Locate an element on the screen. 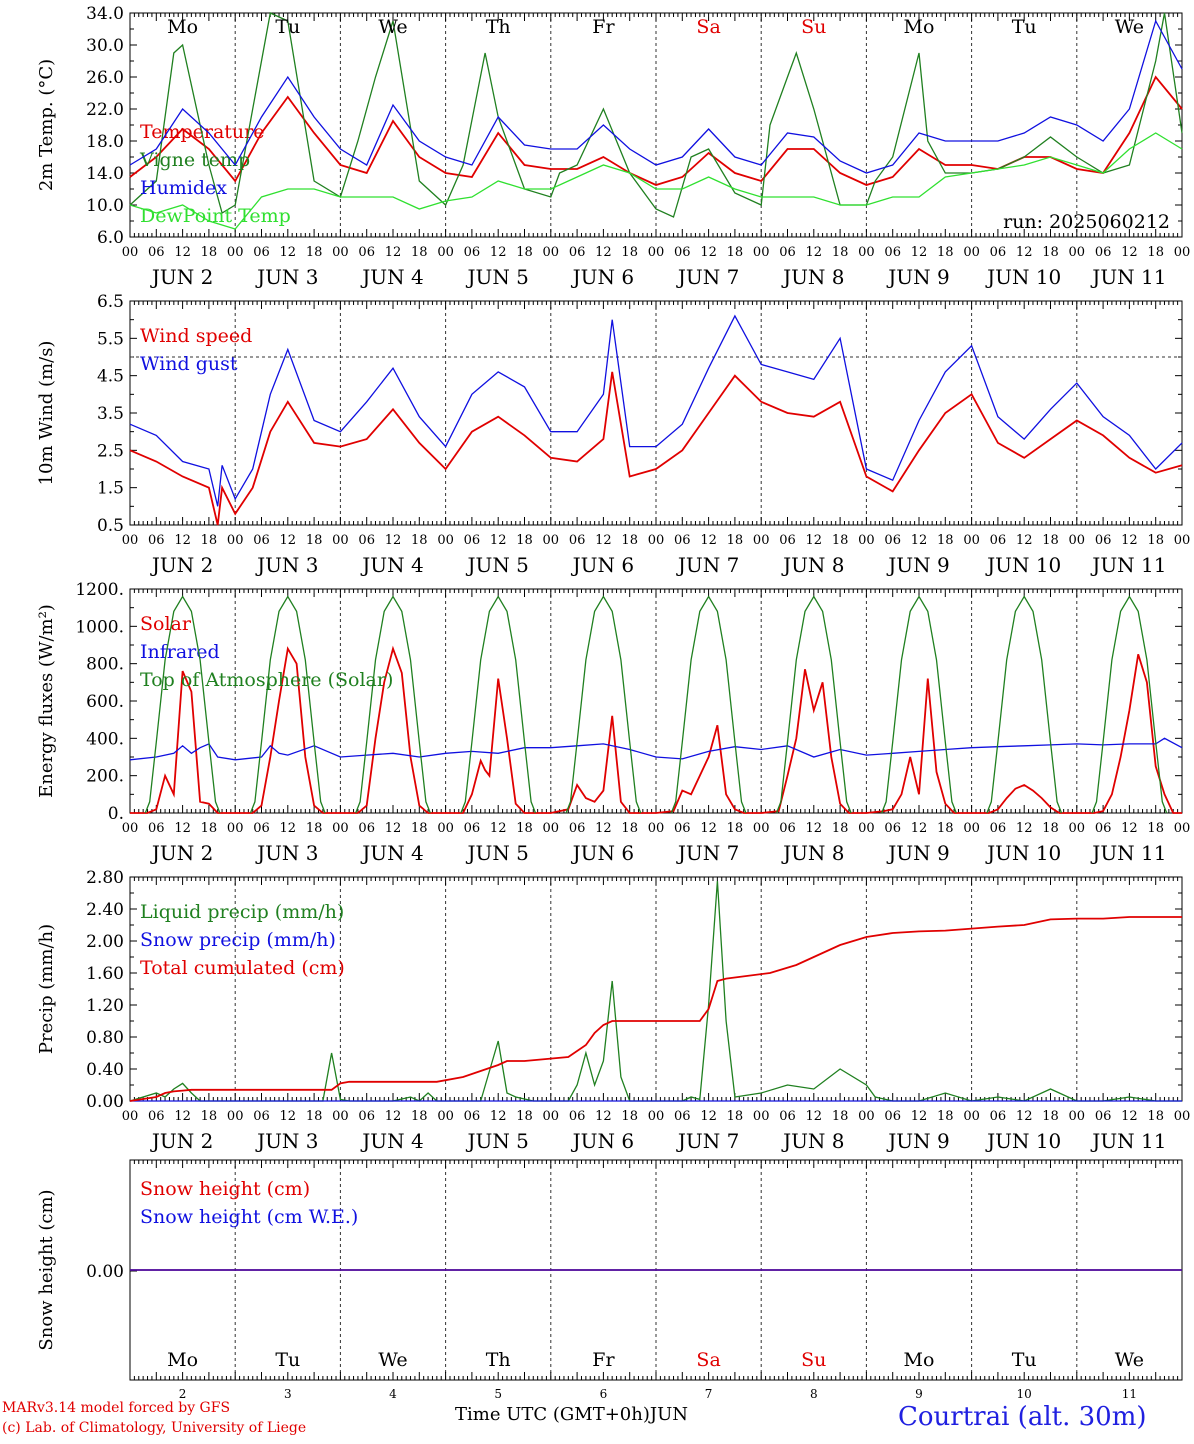 This screenshot has width=1194, height=1444. legend-entry: Snow height (cm) is located at coordinates (225, 1189).